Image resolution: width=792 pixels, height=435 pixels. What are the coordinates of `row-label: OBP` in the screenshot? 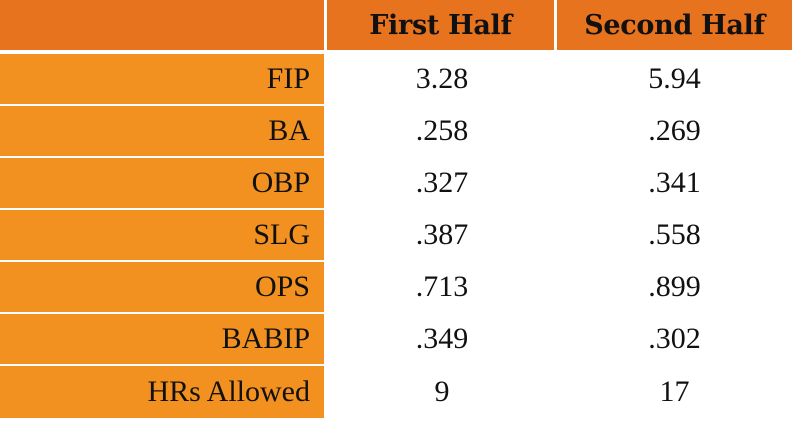 It's located at (163, 184).